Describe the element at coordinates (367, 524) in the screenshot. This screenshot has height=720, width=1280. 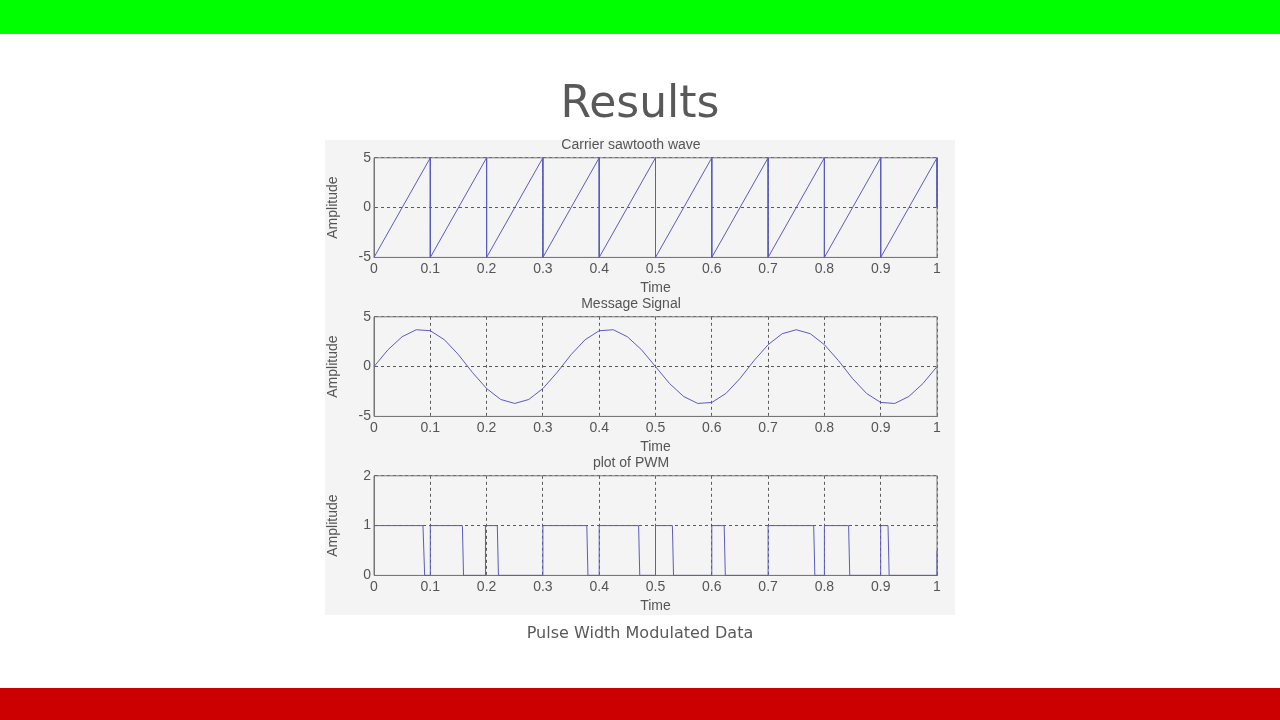
I see `y-tick-label: 1` at that location.